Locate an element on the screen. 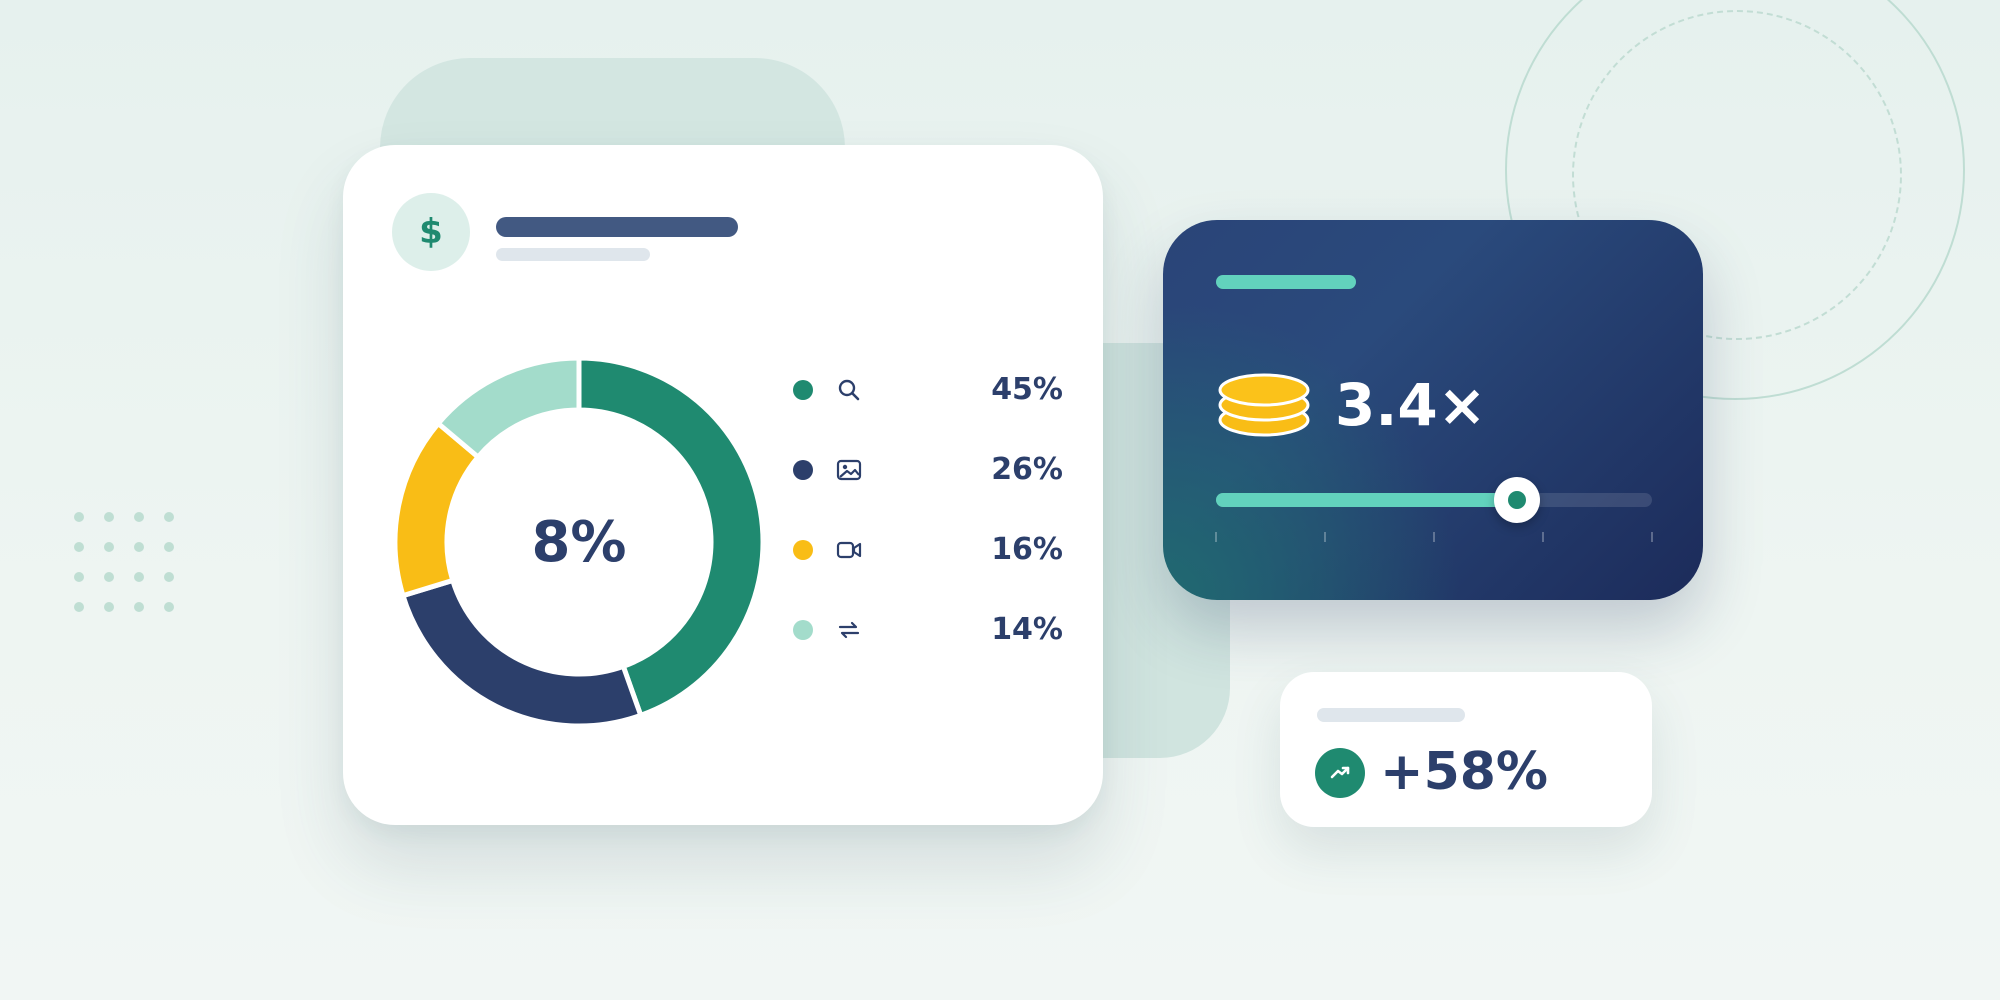 This screenshot has width=2000, height=1000. growth-card: +58% is located at coordinates (1466, 749).